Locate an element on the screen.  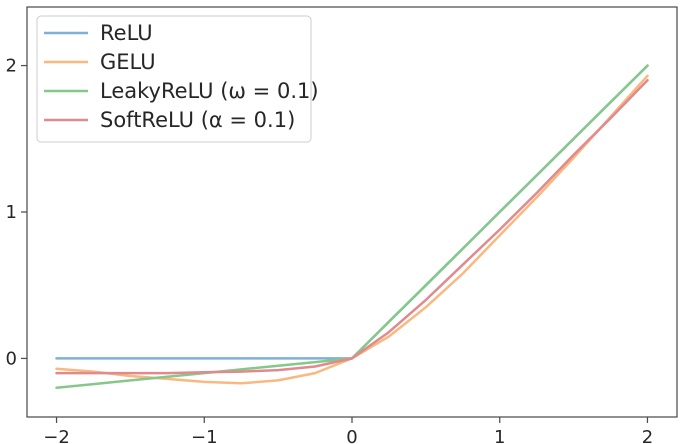
legend-label: GELU is located at coordinates (128, 62).